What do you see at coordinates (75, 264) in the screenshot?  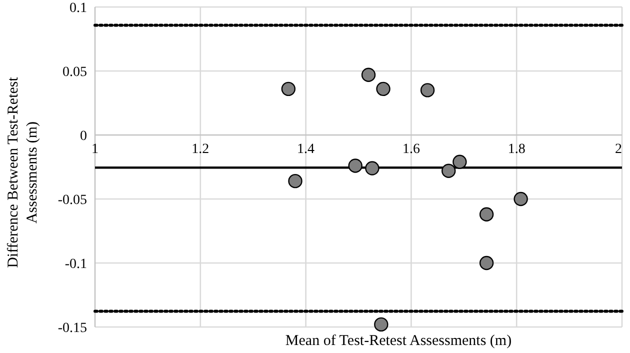 I see `y-tick-label: -0.1` at bounding box center [75, 264].